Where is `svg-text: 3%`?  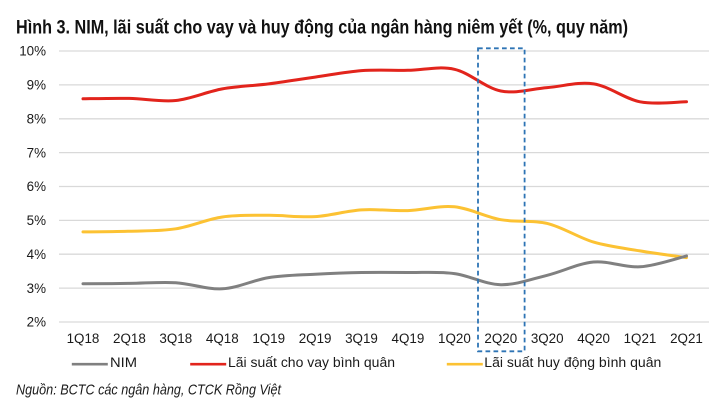 svg-text: 3% is located at coordinates (36, 288).